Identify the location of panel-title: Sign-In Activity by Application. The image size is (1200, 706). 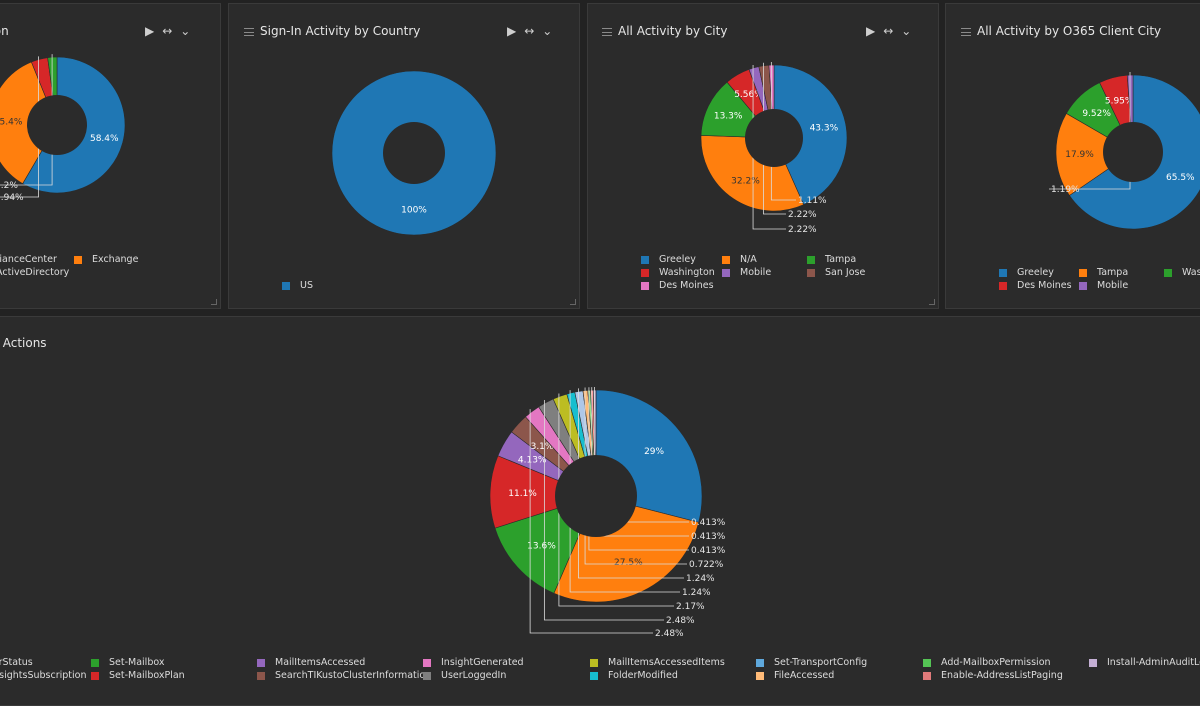
(4, 31).